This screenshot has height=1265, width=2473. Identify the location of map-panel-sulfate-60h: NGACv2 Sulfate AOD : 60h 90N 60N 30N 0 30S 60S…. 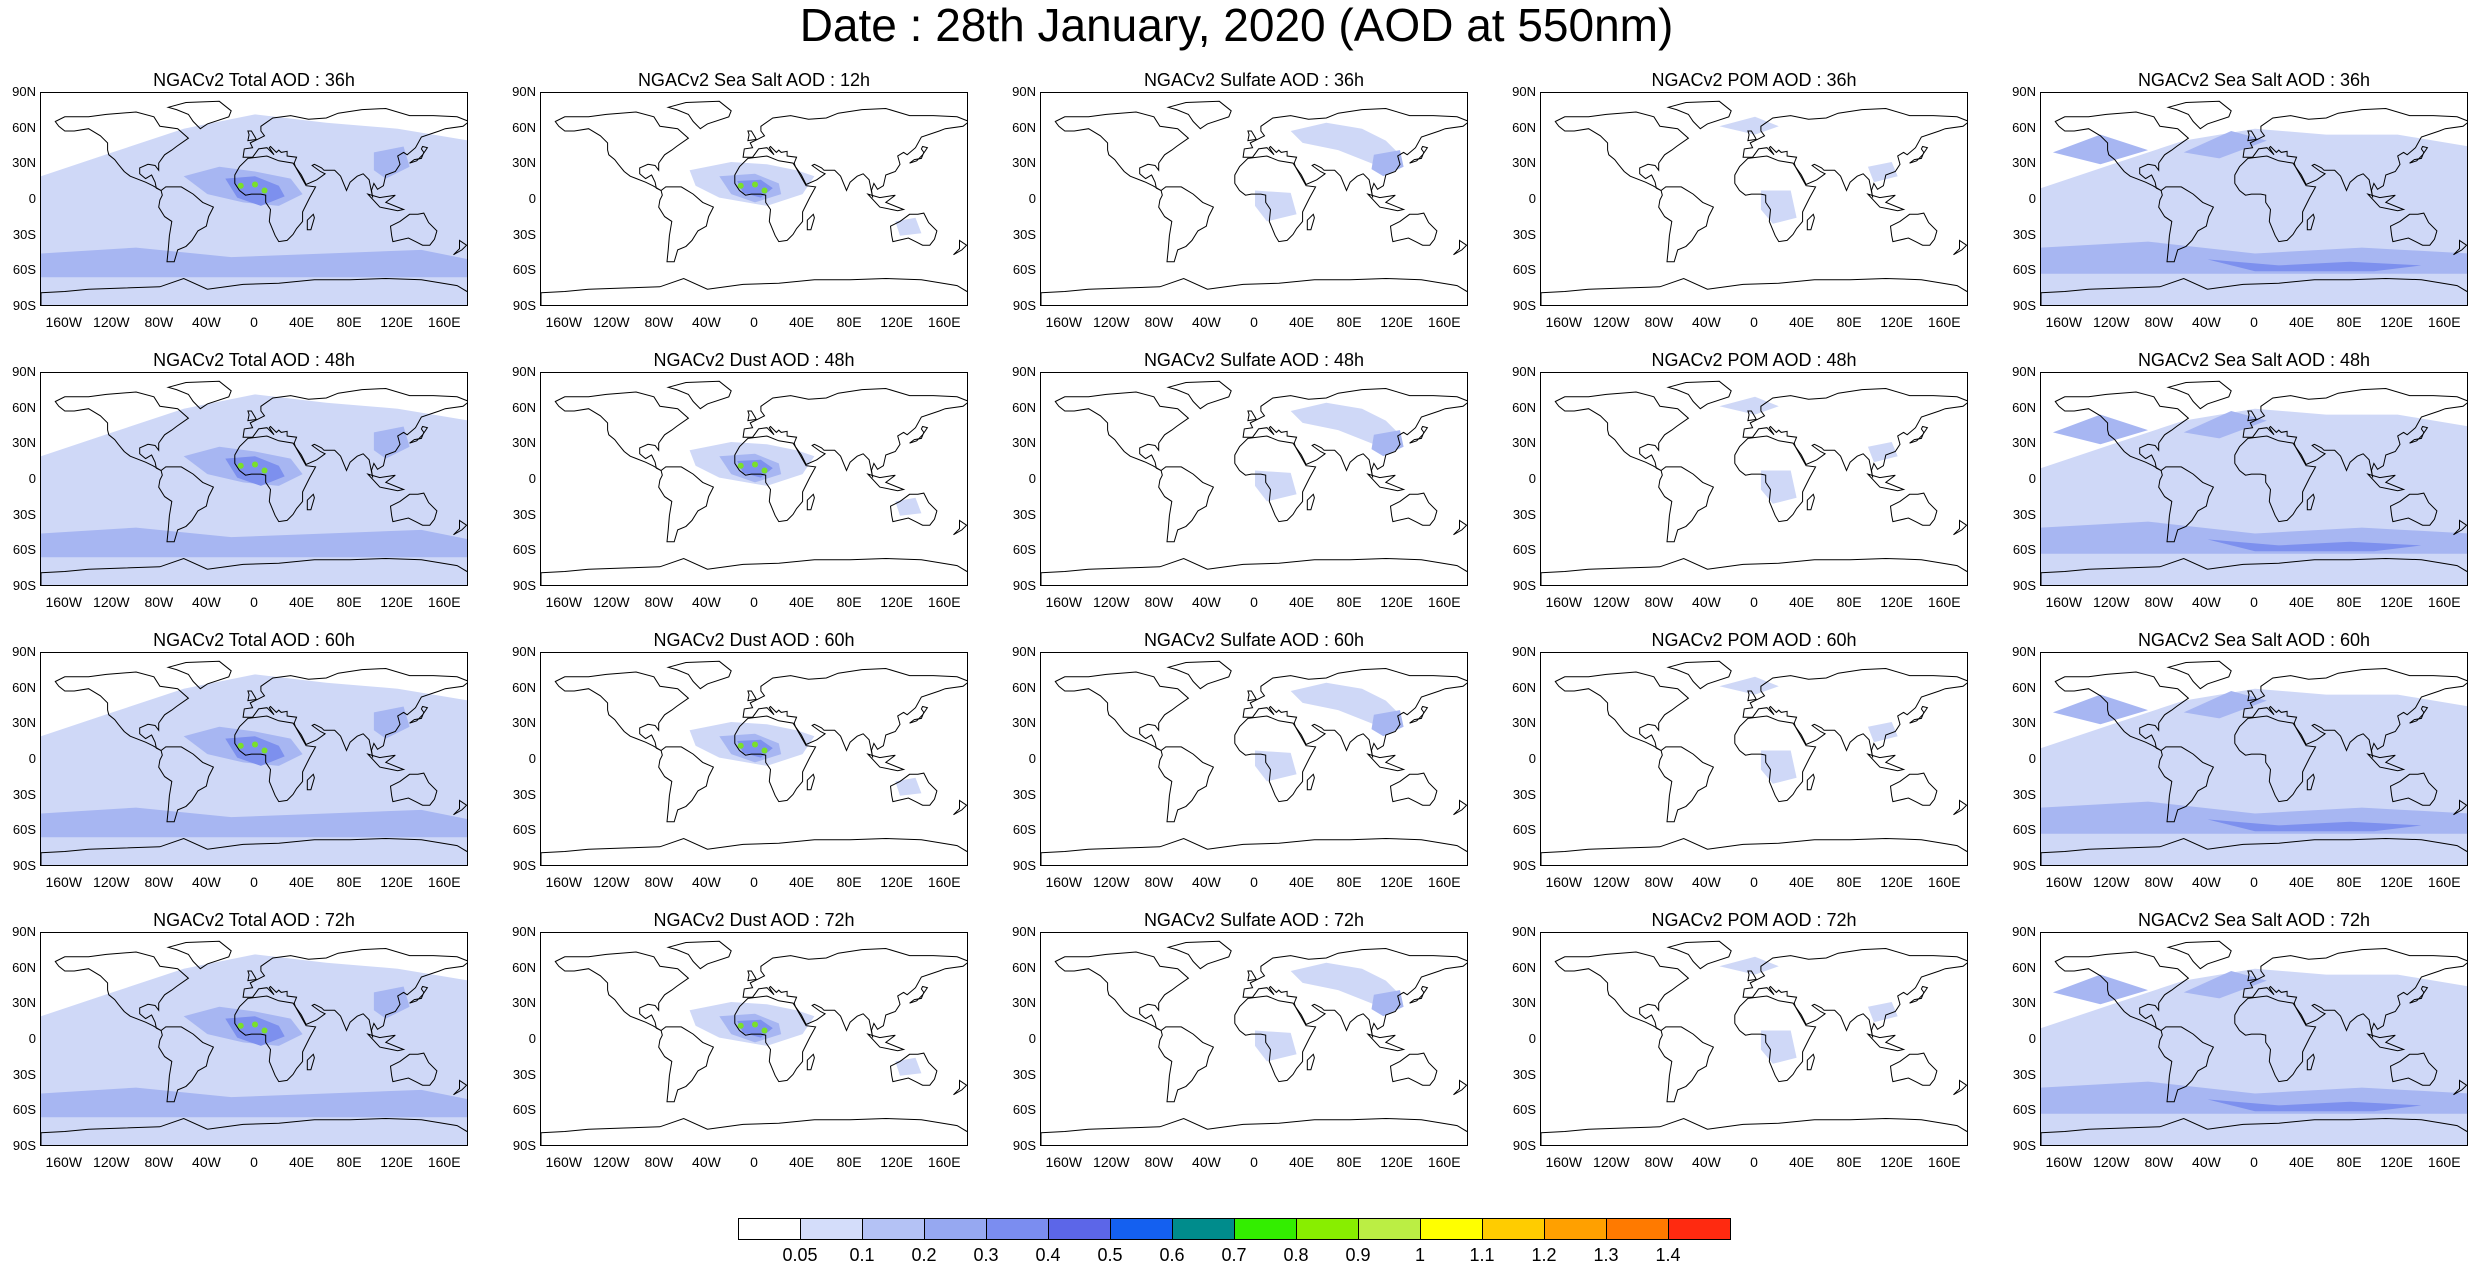
(1250, 769).